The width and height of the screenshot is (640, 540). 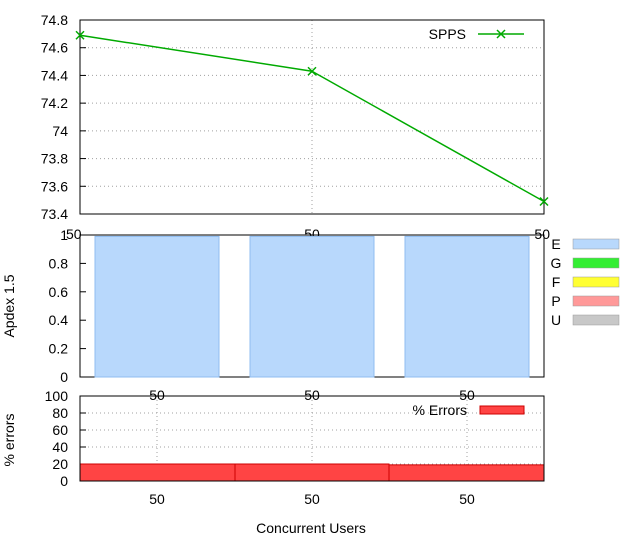 What do you see at coordinates (60, 430) in the screenshot?
I see `y-tick-label: 60` at bounding box center [60, 430].